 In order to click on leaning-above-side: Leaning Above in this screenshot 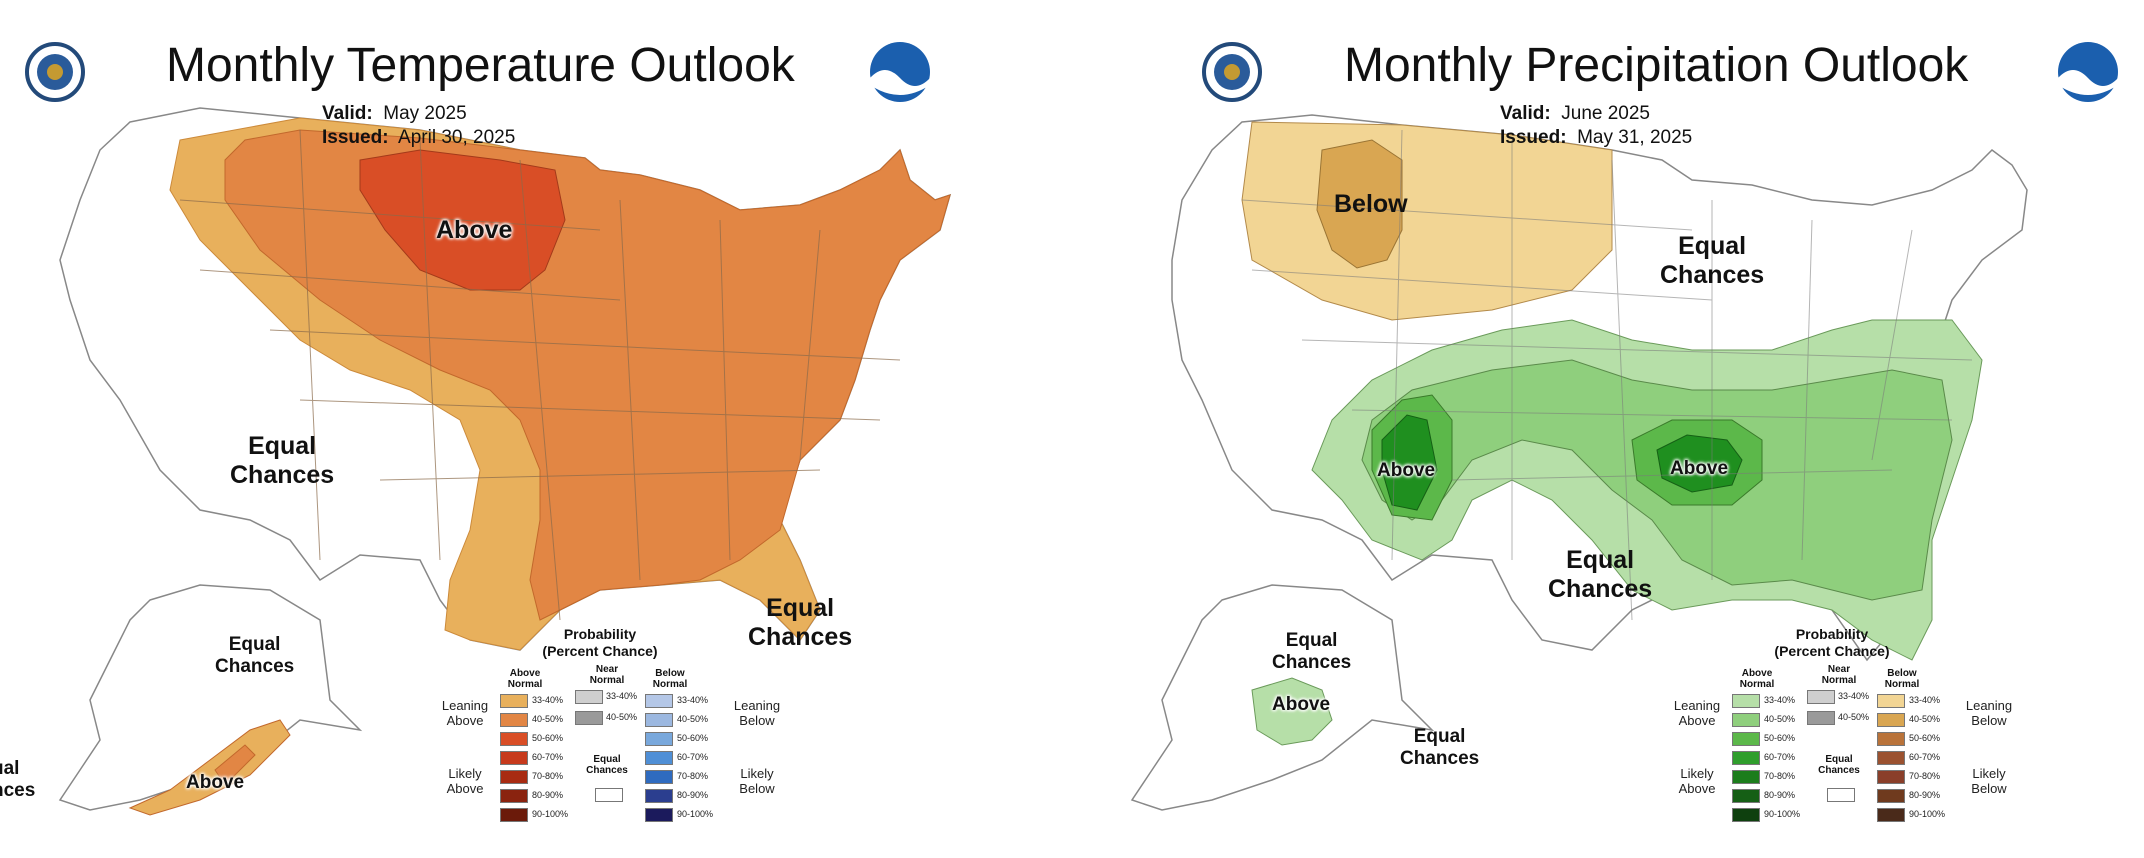, I will do `click(465, 713)`.